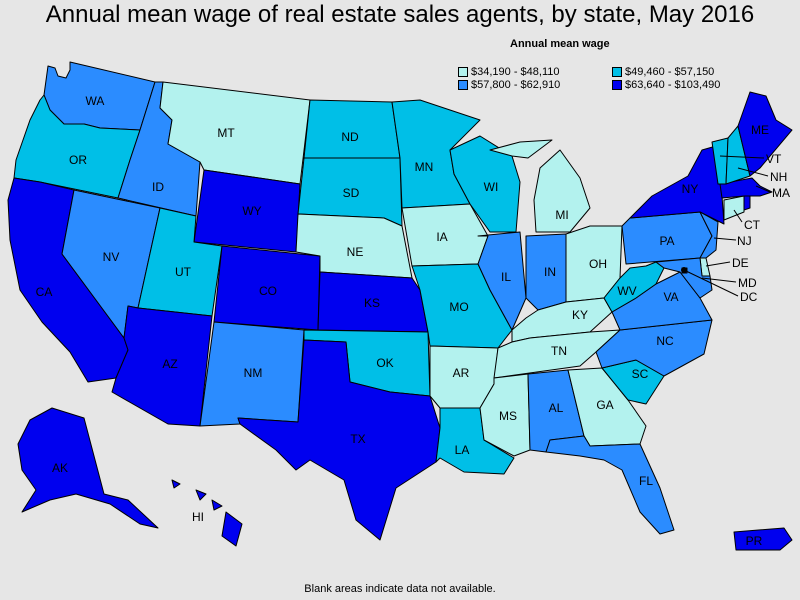 The height and width of the screenshot is (600, 800). I want to click on legend-title: Annual mean wage, so click(560, 44).